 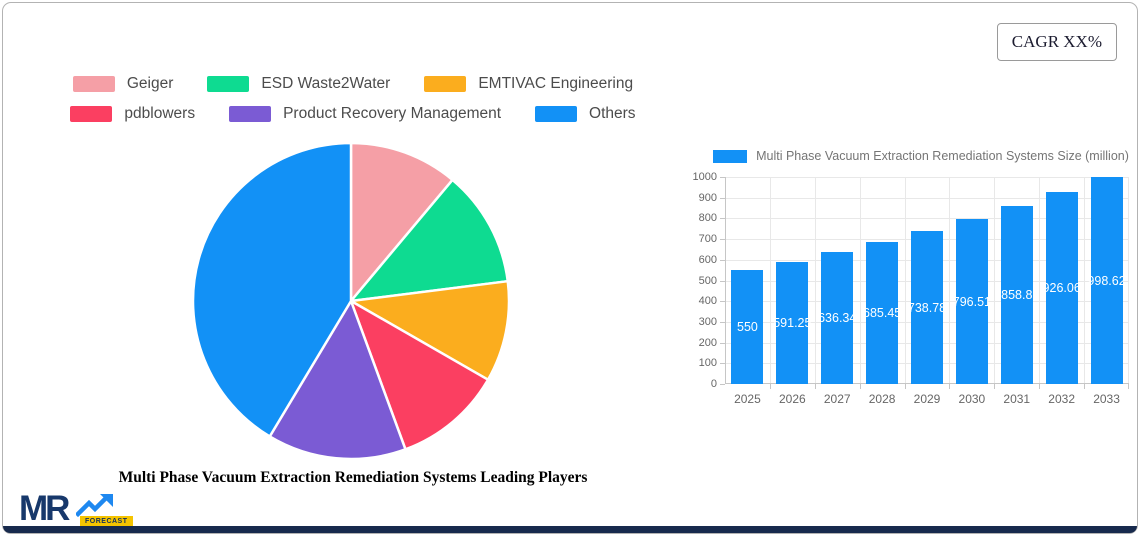 I want to click on mr-forecast-logo: MR FORECAST, so click(x=76, y=510).